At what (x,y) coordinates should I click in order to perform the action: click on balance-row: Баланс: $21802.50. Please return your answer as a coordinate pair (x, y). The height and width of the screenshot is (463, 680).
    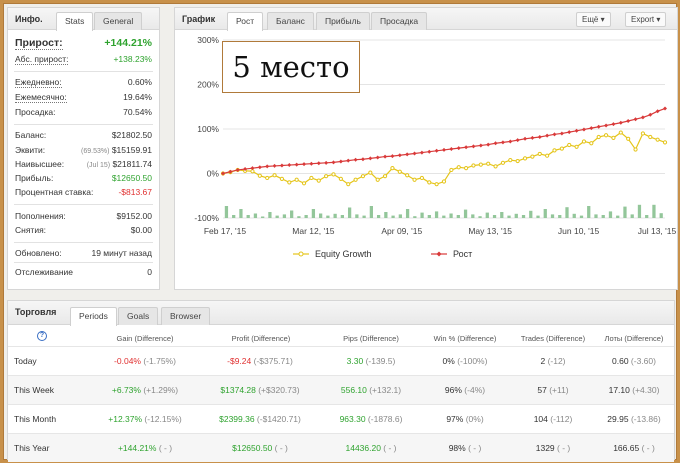
    Looking at the image, I should click on (83, 136).